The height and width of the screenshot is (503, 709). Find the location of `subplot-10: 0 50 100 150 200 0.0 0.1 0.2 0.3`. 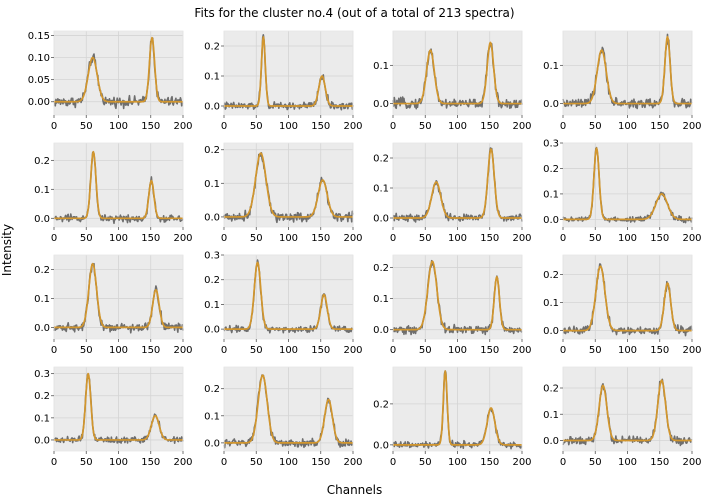

subplot-10: 0 50 100 150 200 0.0 0.1 0.2 0.3 is located at coordinates (283, 304).